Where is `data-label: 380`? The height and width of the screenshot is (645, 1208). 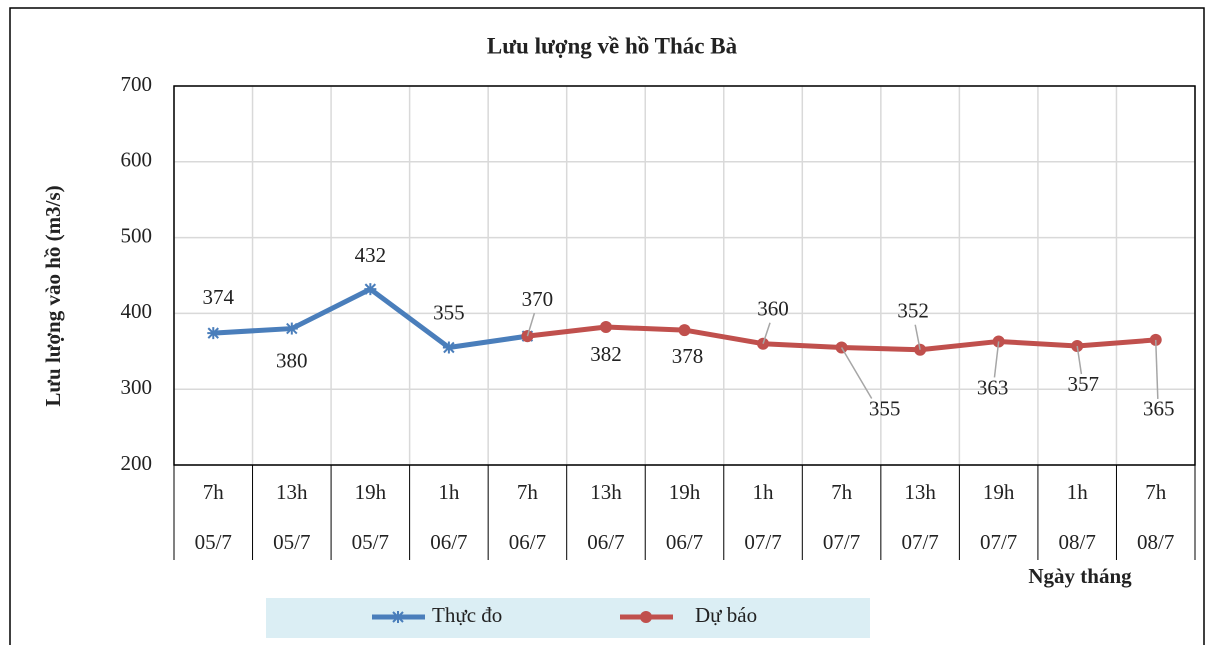
data-label: 380 is located at coordinates (292, 360).